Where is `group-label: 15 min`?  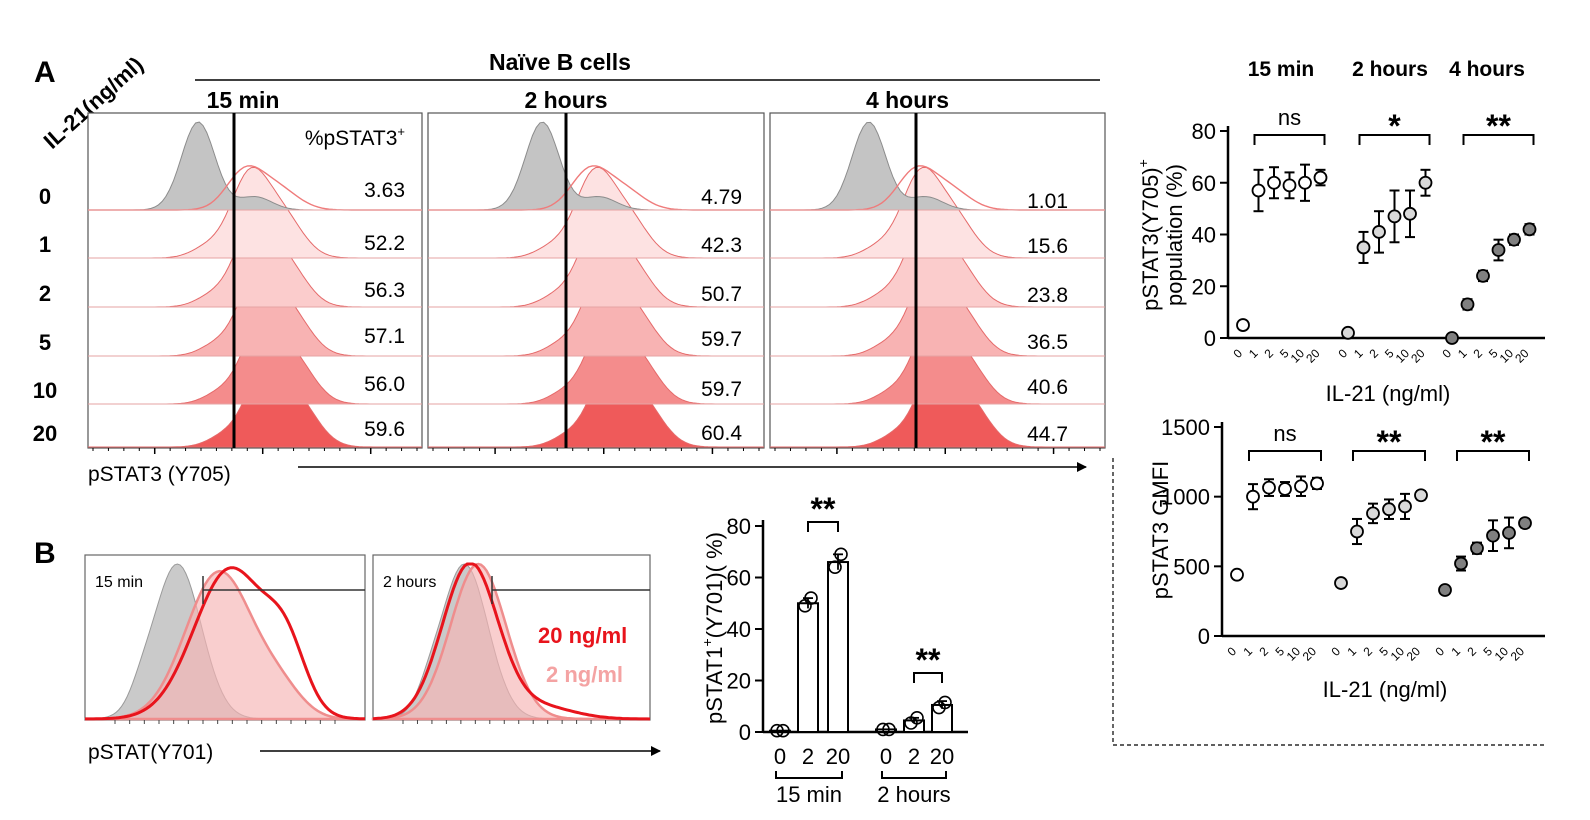 group-label: 15 min is located at coordinates (809, 794).